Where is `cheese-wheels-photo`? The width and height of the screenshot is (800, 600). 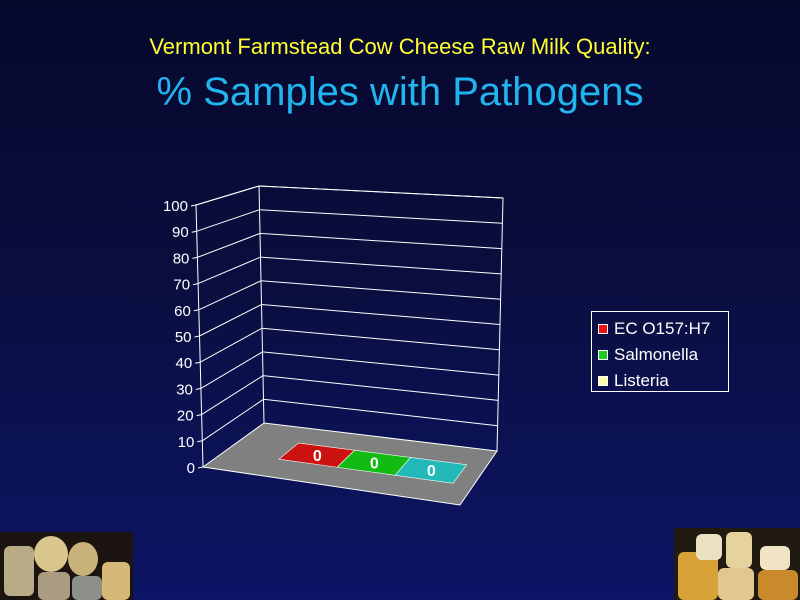 cheese-wheels-photo is located at coordinates (66, 566).